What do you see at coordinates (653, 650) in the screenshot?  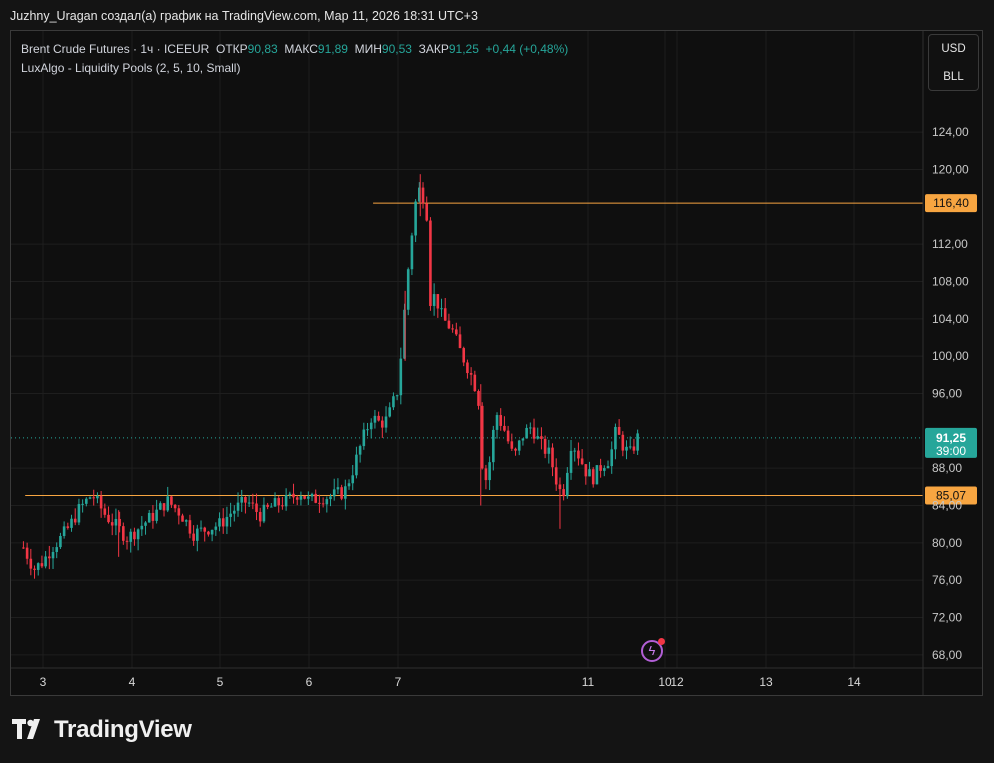 I see `lightning-icon: ϟ` at bounding box center [653, 650].